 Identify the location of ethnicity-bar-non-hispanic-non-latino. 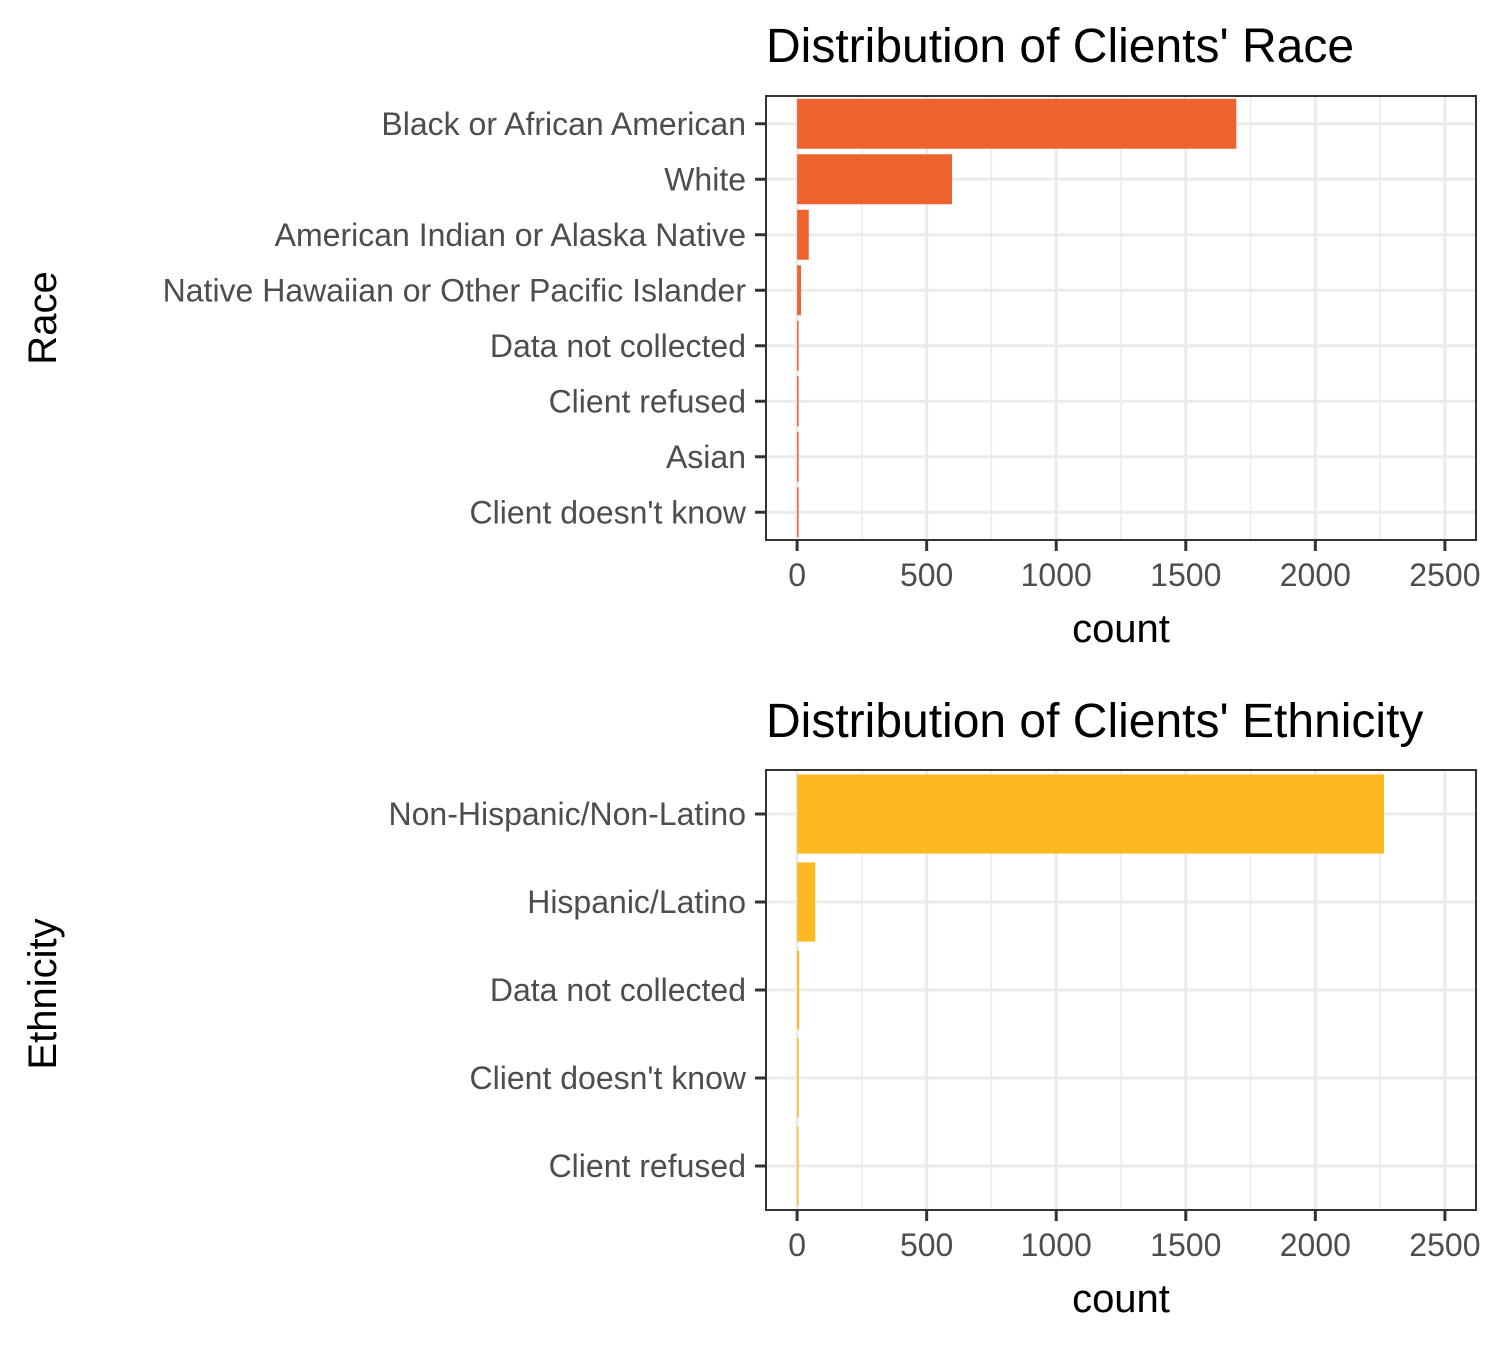
(1091, 814).